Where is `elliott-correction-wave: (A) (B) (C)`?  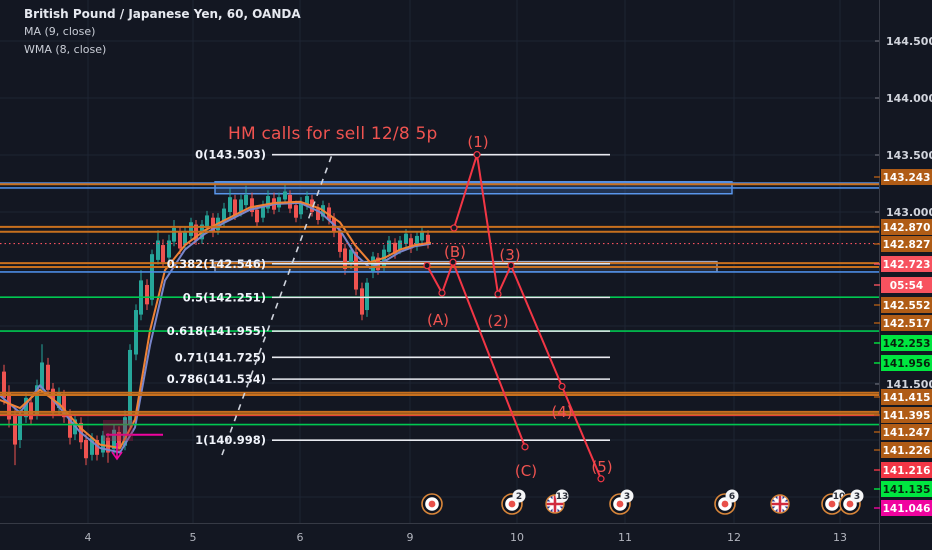 elliott-correction-wave: (A) (B) (C) is located at coordinates (480, 361).